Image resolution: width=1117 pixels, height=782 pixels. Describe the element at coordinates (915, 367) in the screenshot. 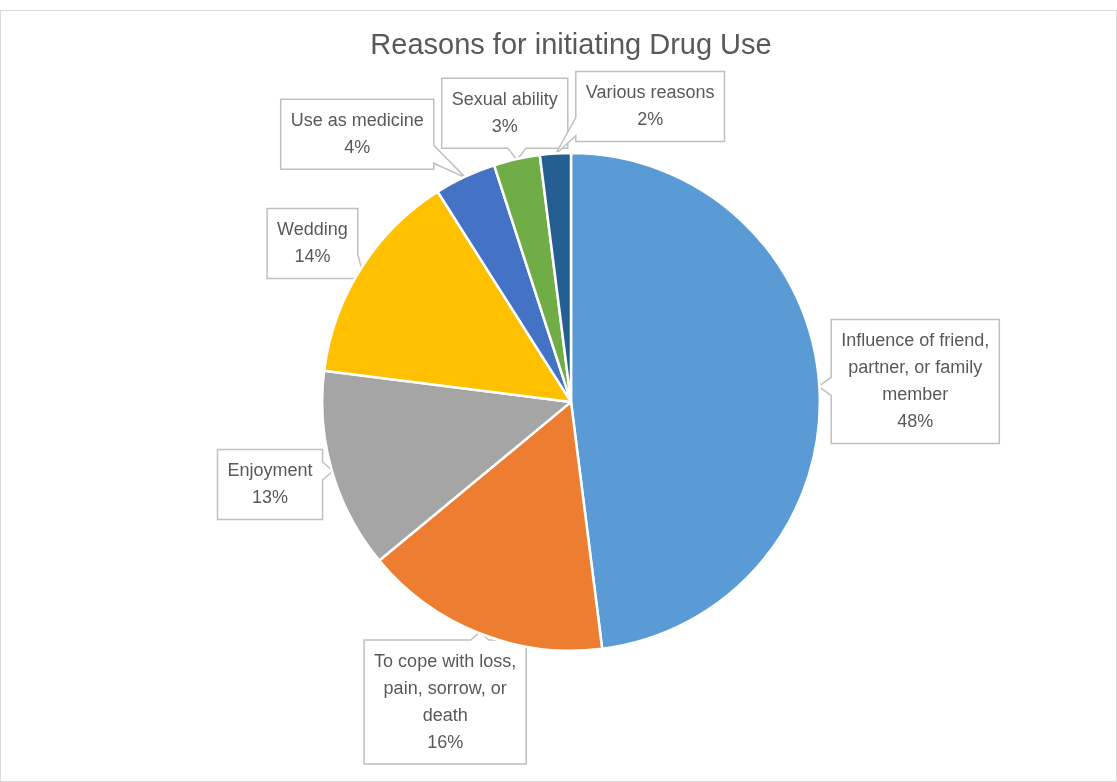

I see `slice-label: Influence of friend, partner, or family member` at that location.